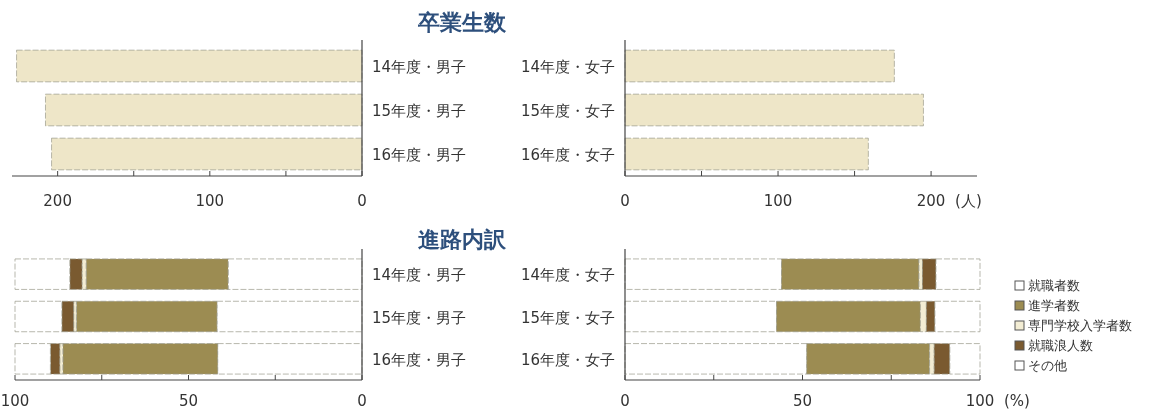 The width and height of the screenshot is (1170, 416). I want to click on text: 卒業生数, so click(462, 22).